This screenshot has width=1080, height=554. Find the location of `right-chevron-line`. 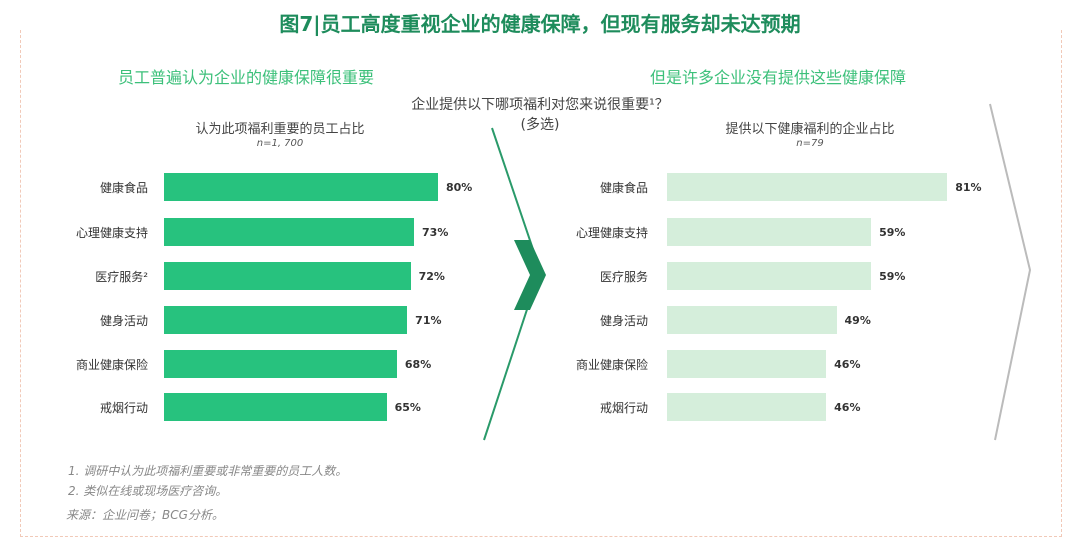

right-chevron-line is located at coordinates (1010, 272).